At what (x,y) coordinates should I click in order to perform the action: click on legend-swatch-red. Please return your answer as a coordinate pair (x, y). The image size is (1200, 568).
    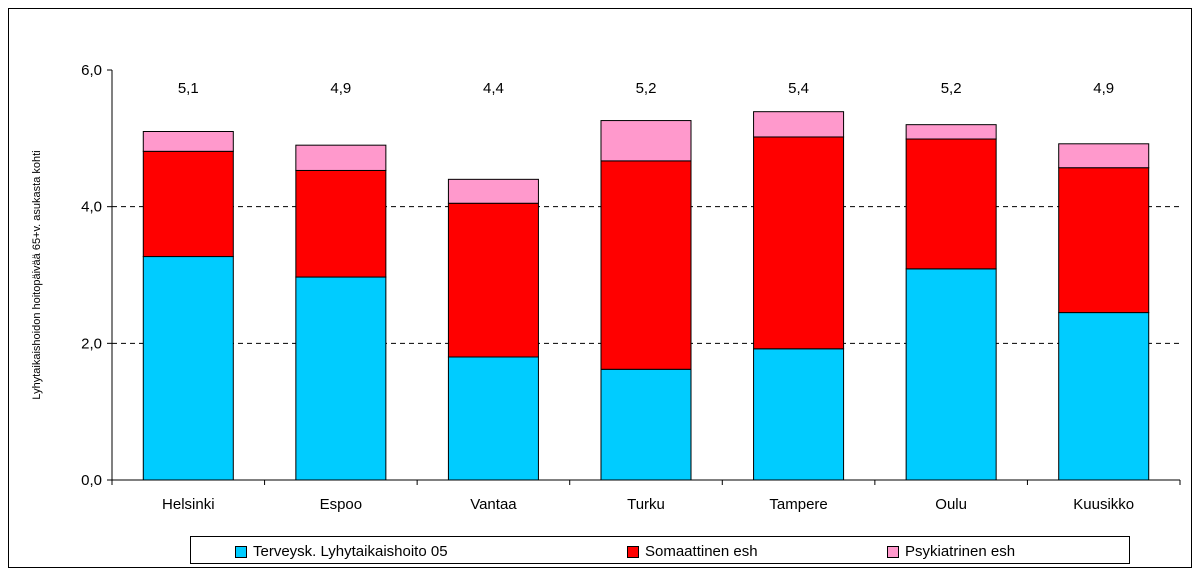
    Looking at the image, I should click on (633, 551).